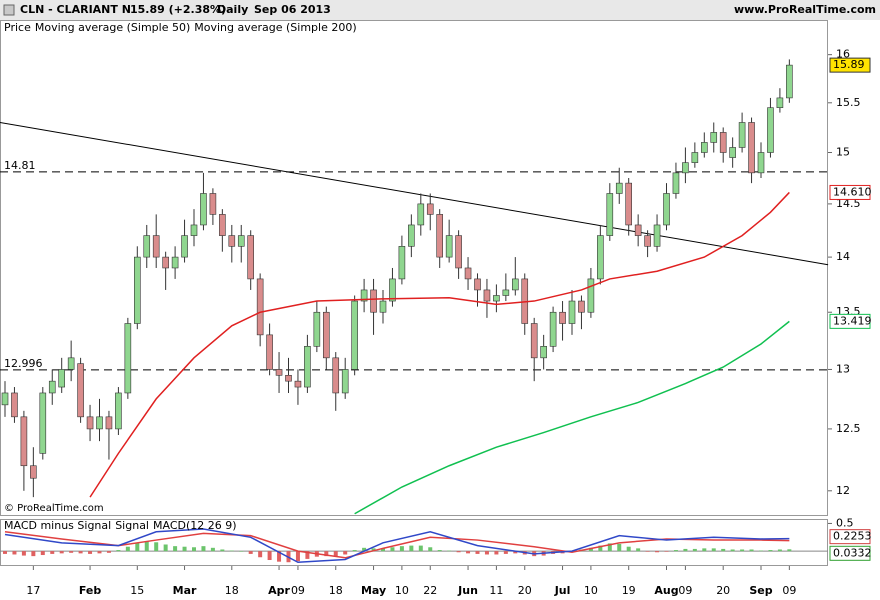 Image resolution: width=880 pixels, height=600 pixels. I want to click on legend-entry: Signal, so click(132, 525).